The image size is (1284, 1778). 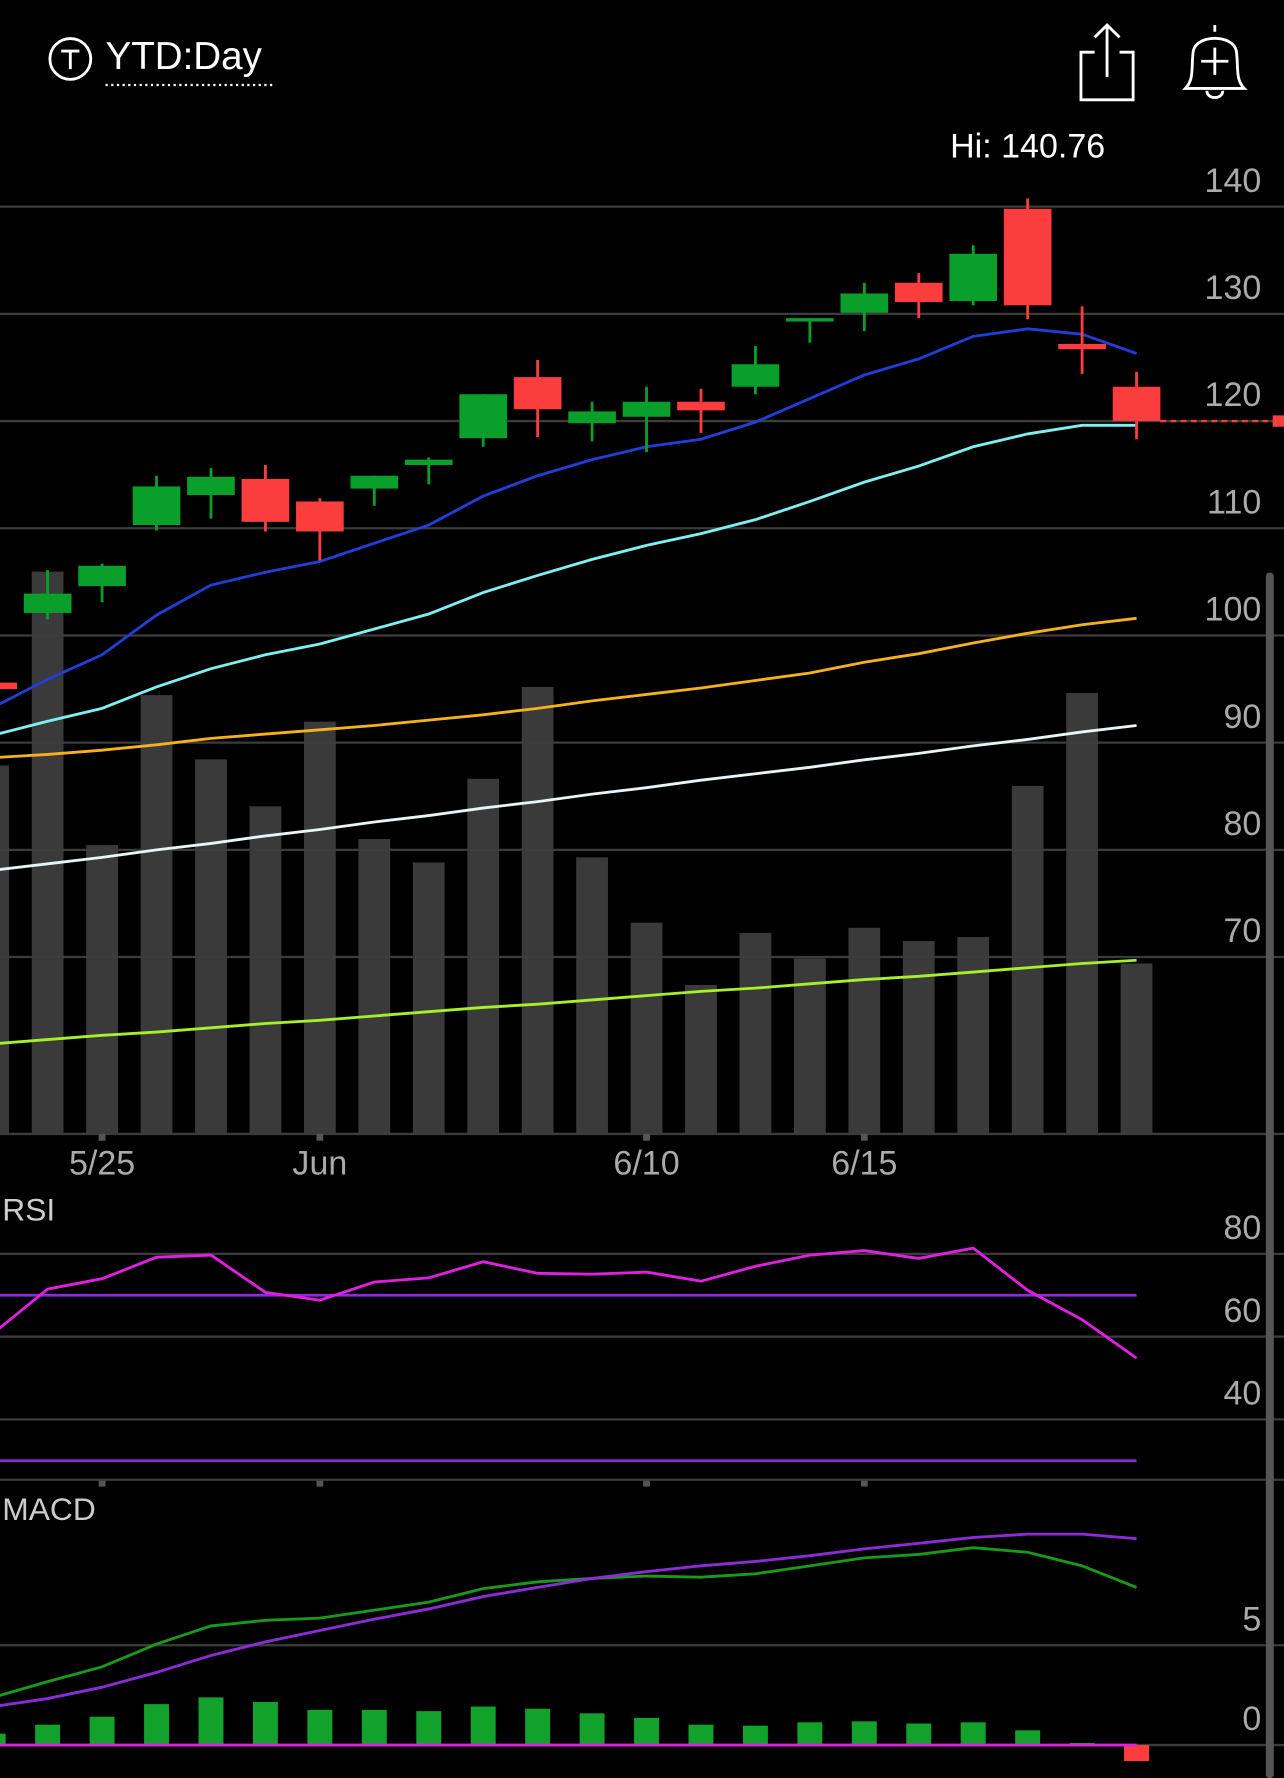 What do you see at coordinates (183, 56) in the screenshot?
I see `chart-title: YTD:Day` at bounding box center [183, 56].